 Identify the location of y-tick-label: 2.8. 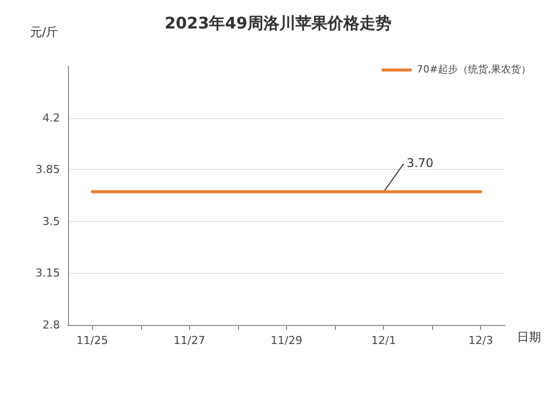
(51, 325).